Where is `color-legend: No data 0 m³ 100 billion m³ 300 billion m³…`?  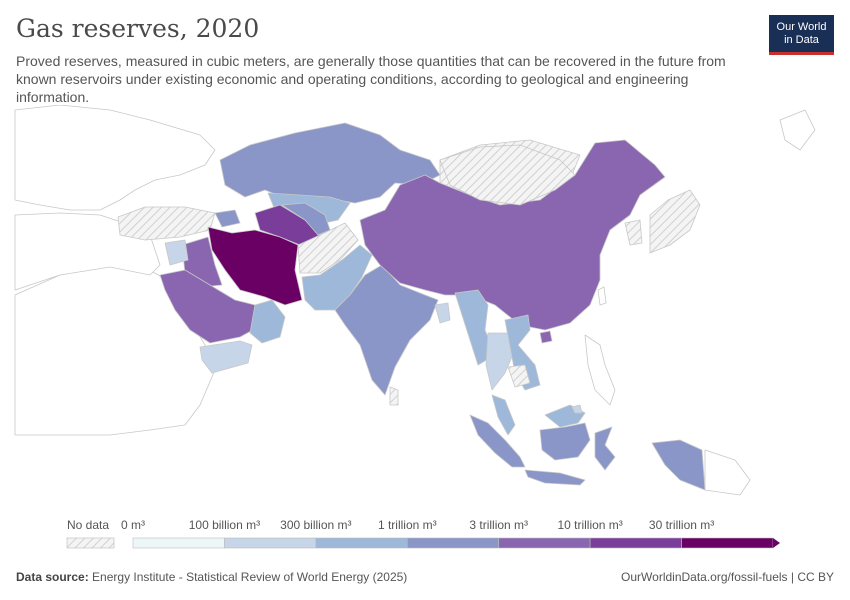 color-legend: No data 0 m³ 100 billion m³ 300 billion m³… is located at coordinates (423, 533).